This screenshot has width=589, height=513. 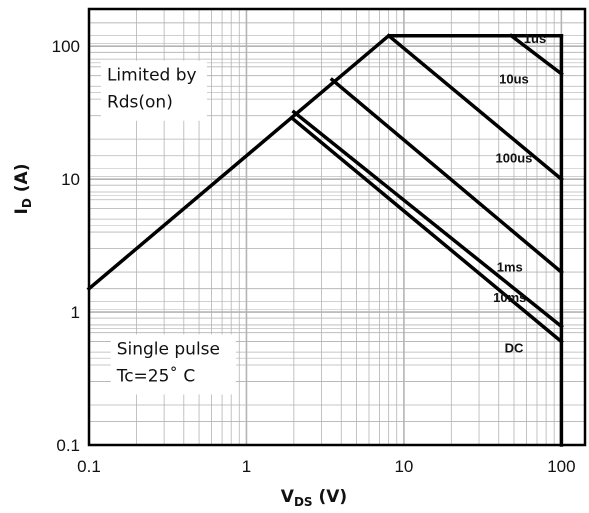 I want to click on y-tick-label: 100, so click(x=66, y=46).